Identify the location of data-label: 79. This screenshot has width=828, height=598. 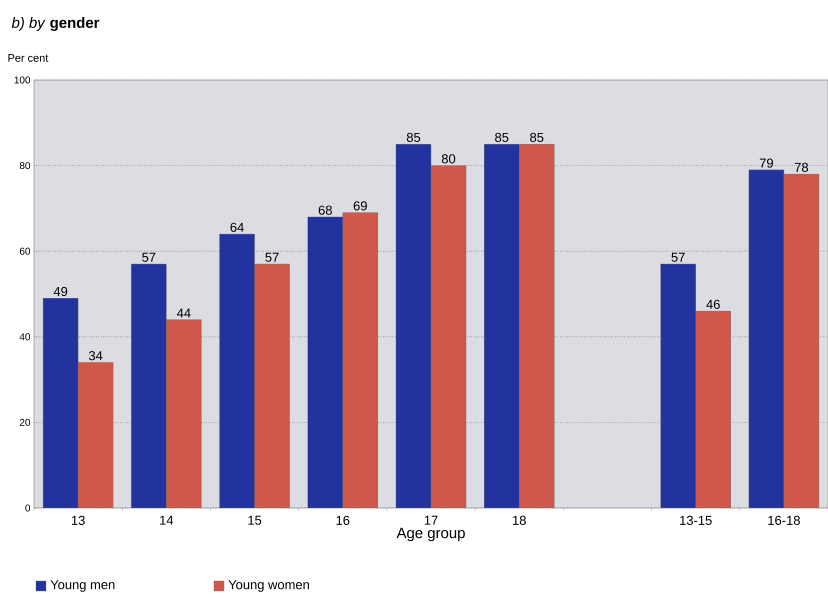
(766, 163).